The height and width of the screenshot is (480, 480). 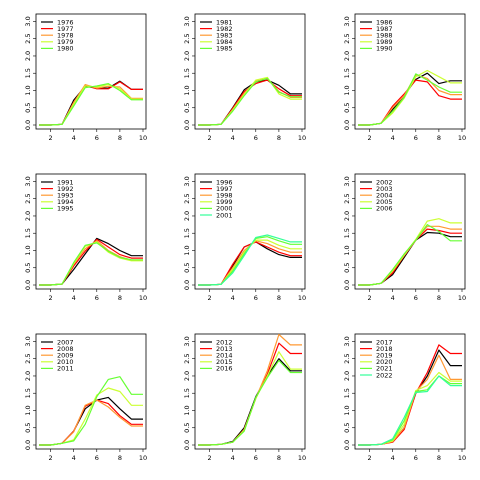 What do you see at coordinates (143, 138) in the screenshot?
I see `x-tick-label: 10` at bounding box center [143, 138].